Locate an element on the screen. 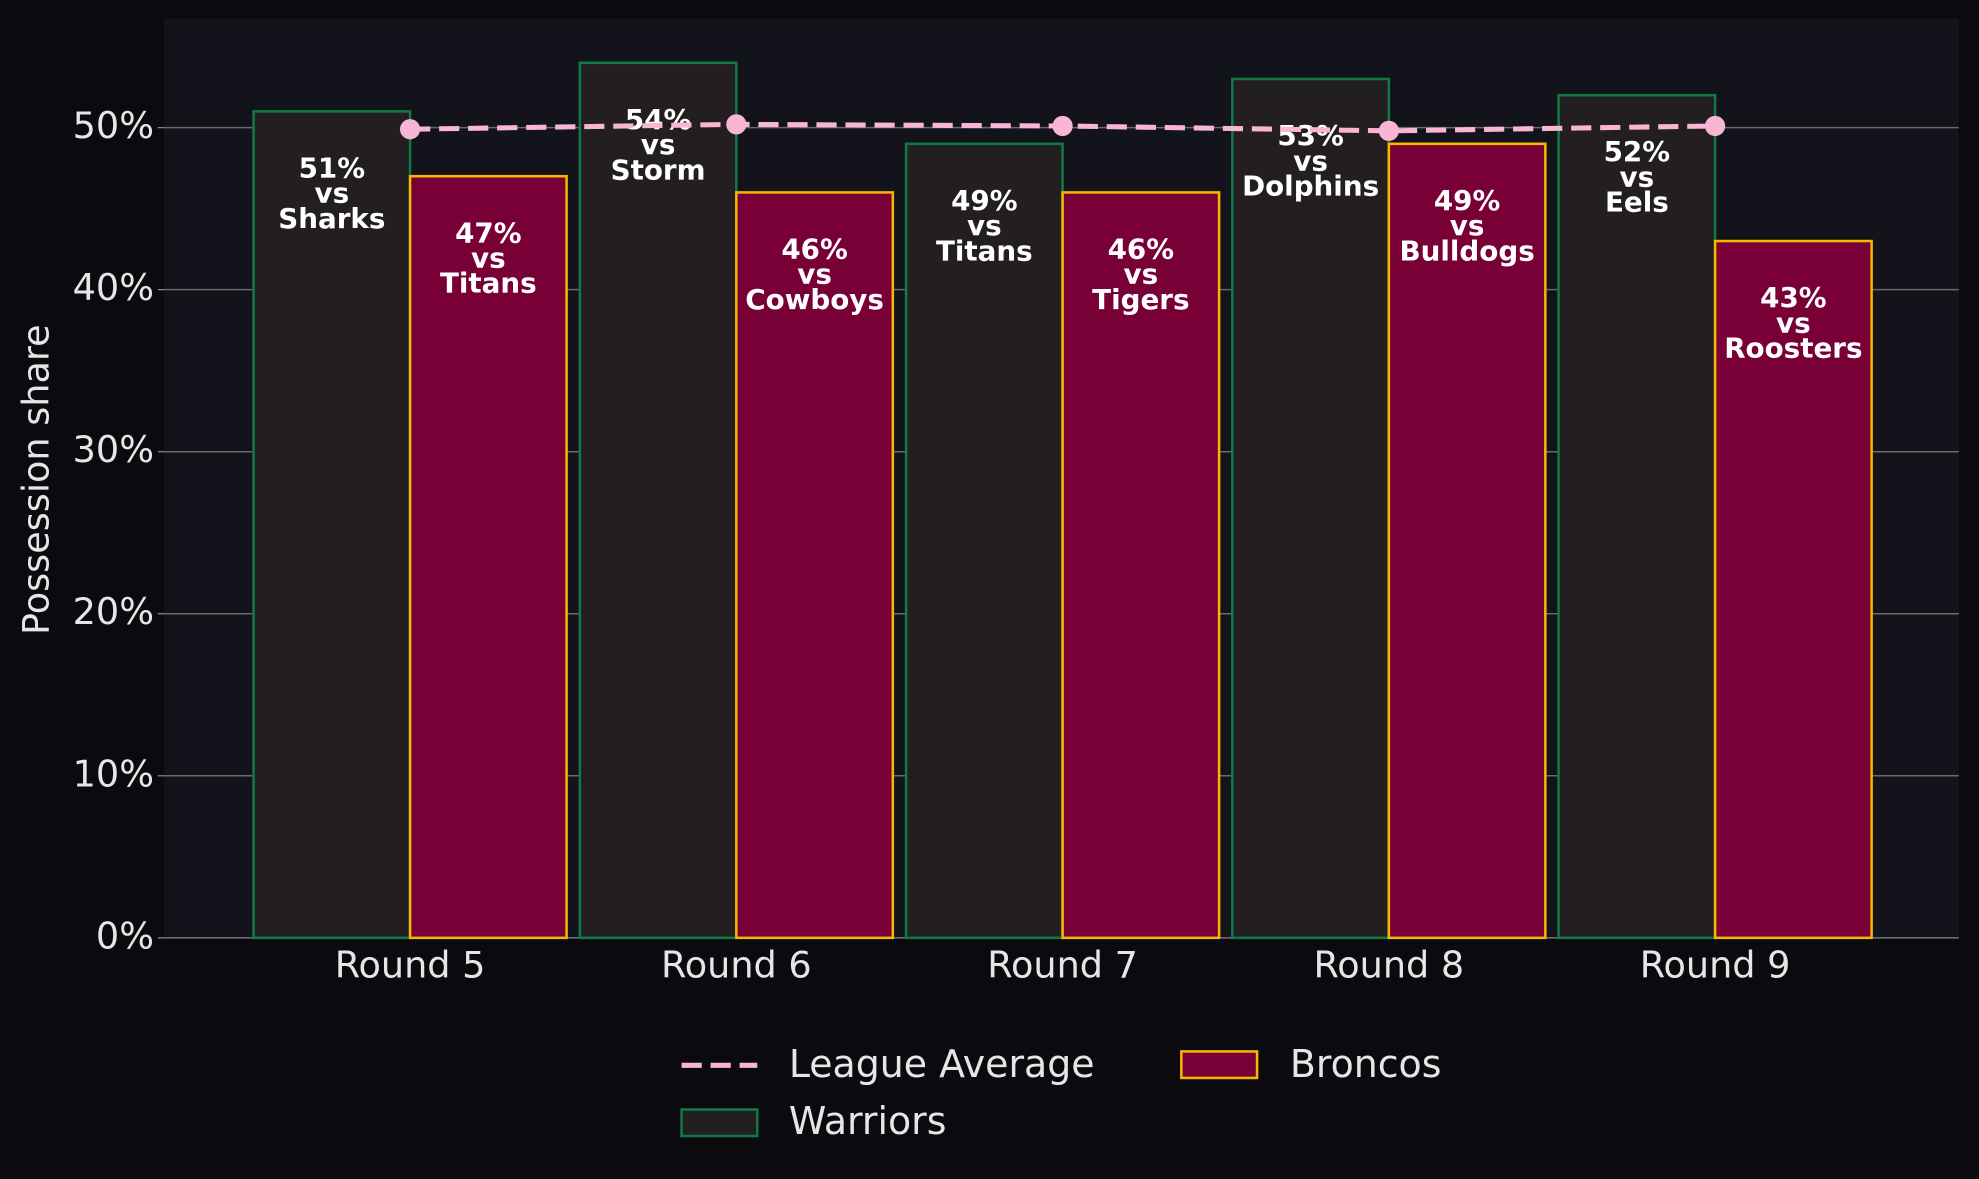  value-label: 52% is located at coordinates (1637, 151).